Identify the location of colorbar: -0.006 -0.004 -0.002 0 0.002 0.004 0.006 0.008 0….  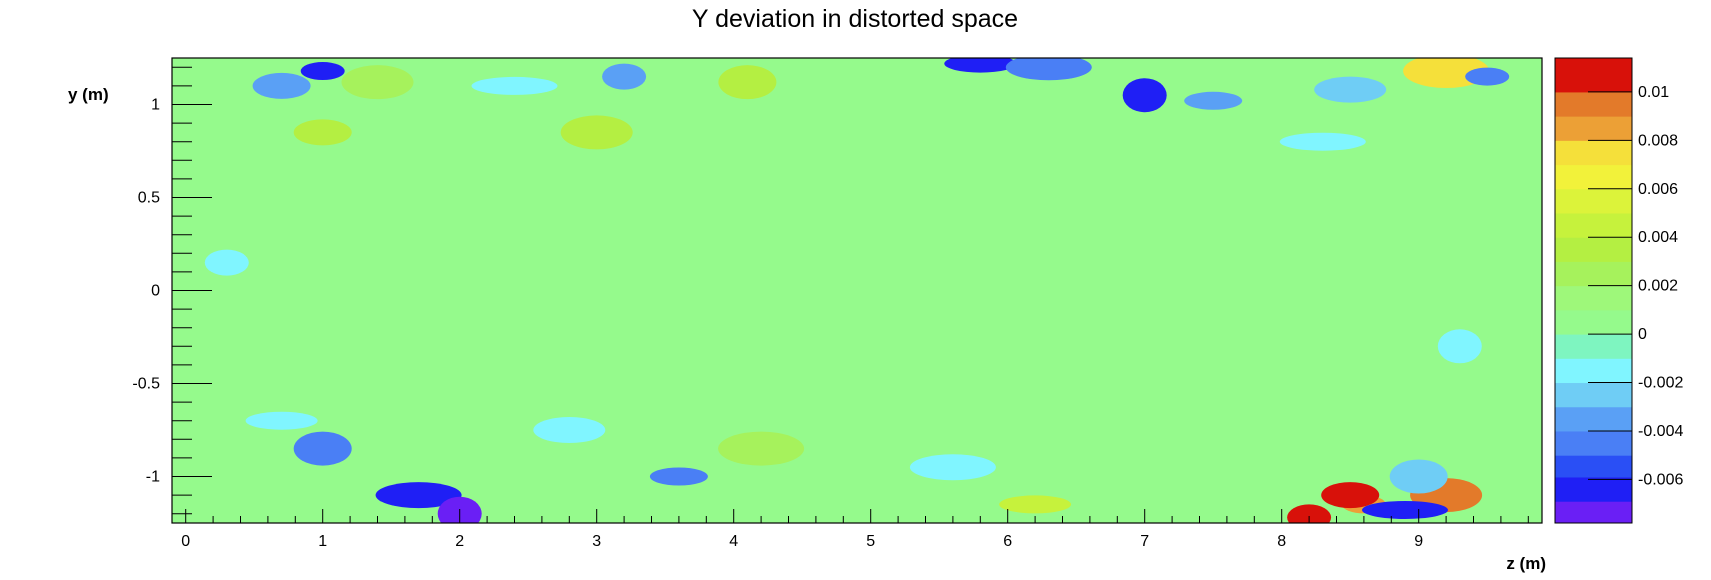
(1618, 290).